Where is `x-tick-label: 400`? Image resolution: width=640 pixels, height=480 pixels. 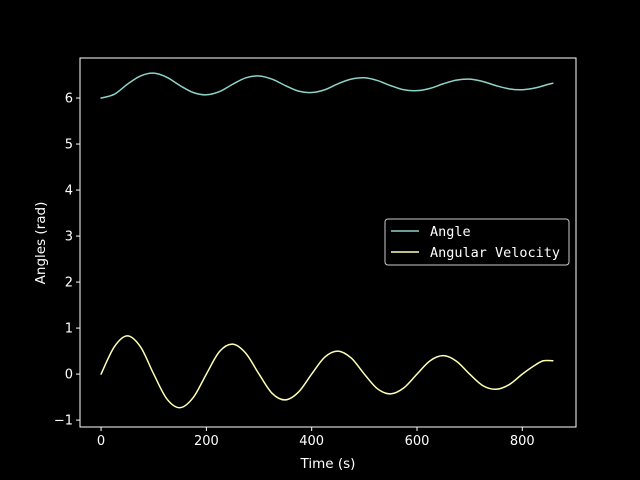
x-tick-label: 400 is located at coordinates (311, 441).